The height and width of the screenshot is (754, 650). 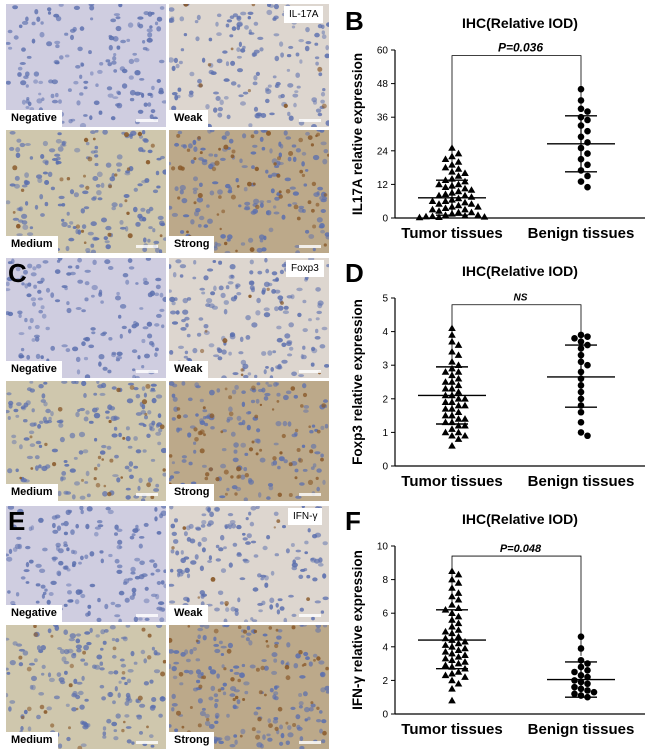 What do you see at coordinates (188, 369) in the screenshot?
I see `tile-label-weak: Weak` at bounding box center [188, 369].